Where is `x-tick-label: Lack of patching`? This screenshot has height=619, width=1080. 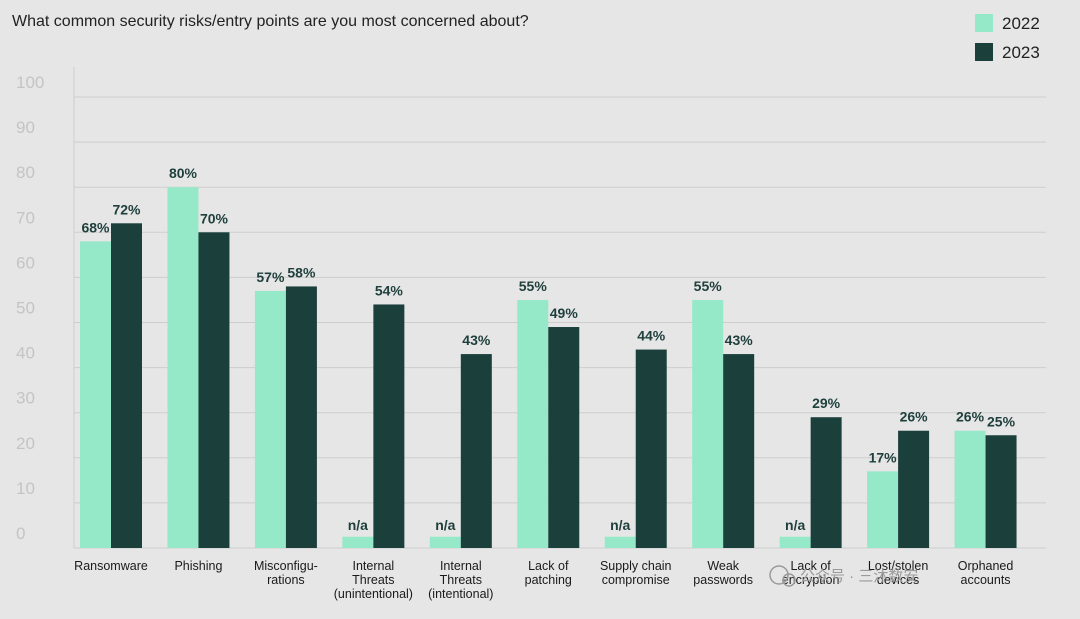
x-tick-label: Lack of patching is located at coordinates (548, 573).